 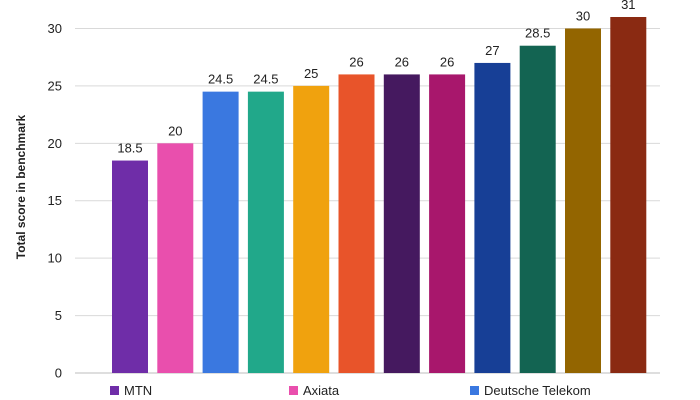 What do you see at coordinates (138, 390) in the screenshot?
I see `legend-label: MTN` at bounding box center [138, 390].